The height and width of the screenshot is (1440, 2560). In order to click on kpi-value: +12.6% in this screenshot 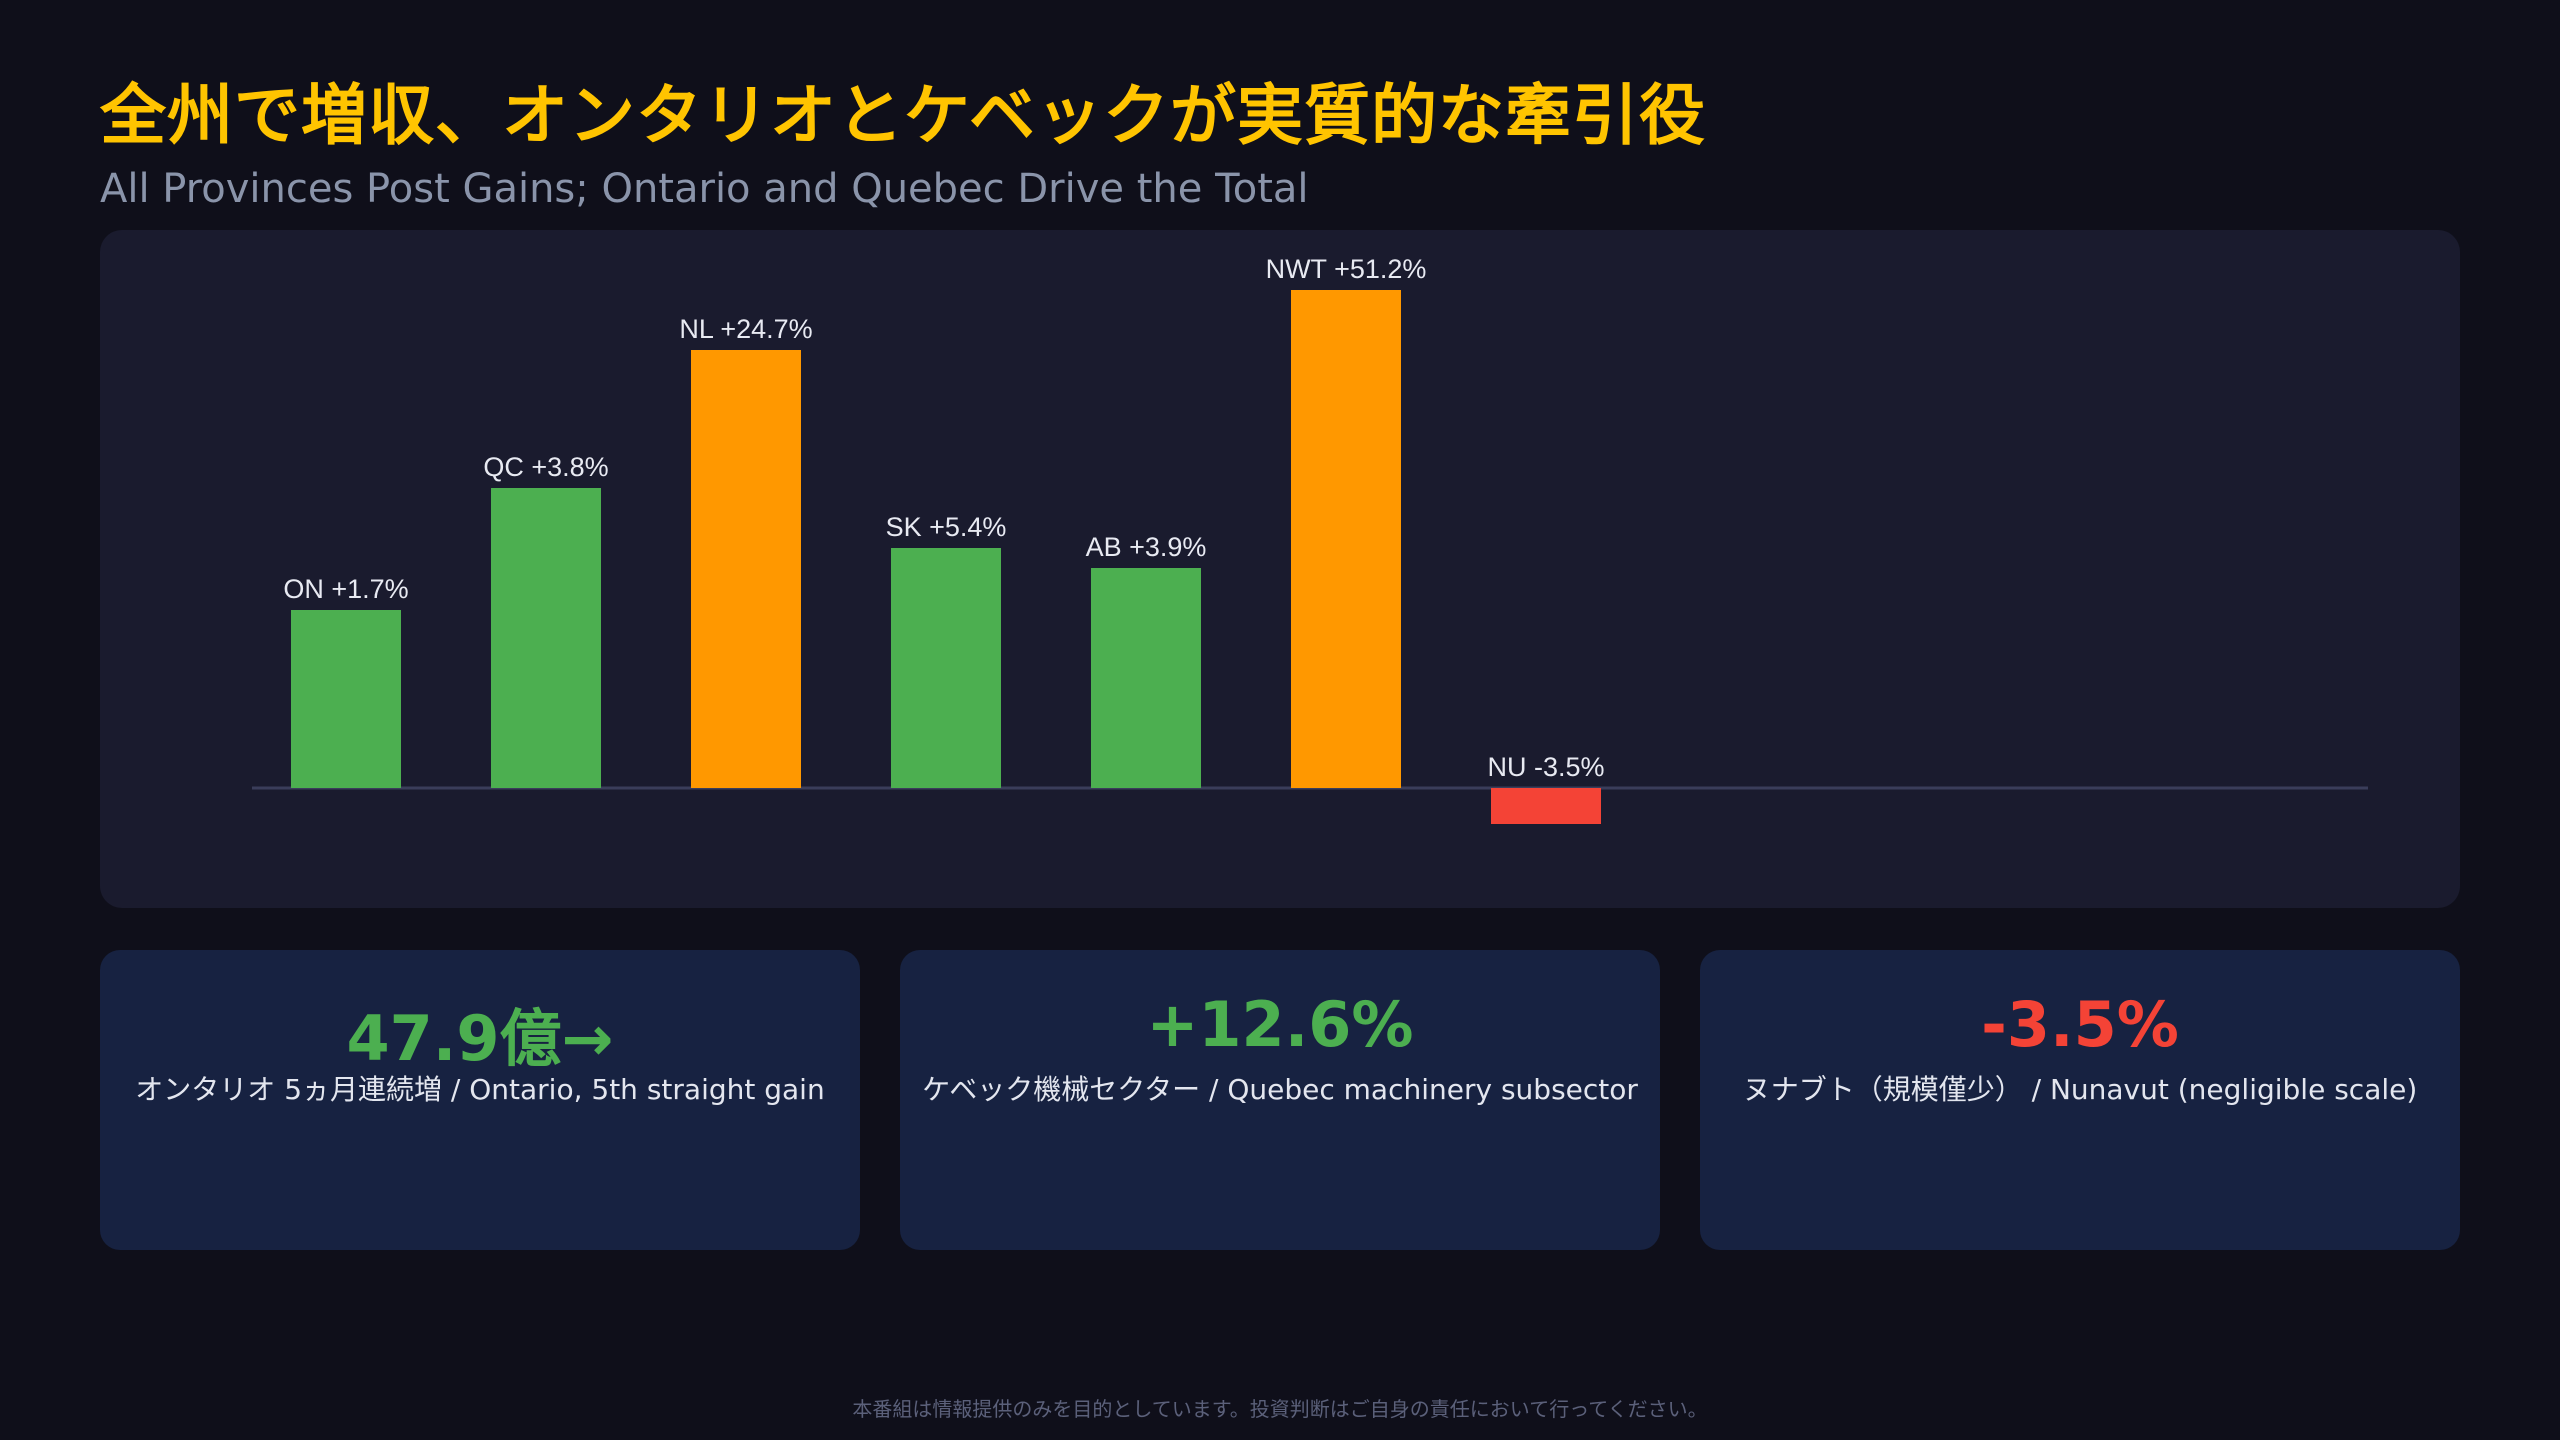, I will do `click(1280, 1024)`.